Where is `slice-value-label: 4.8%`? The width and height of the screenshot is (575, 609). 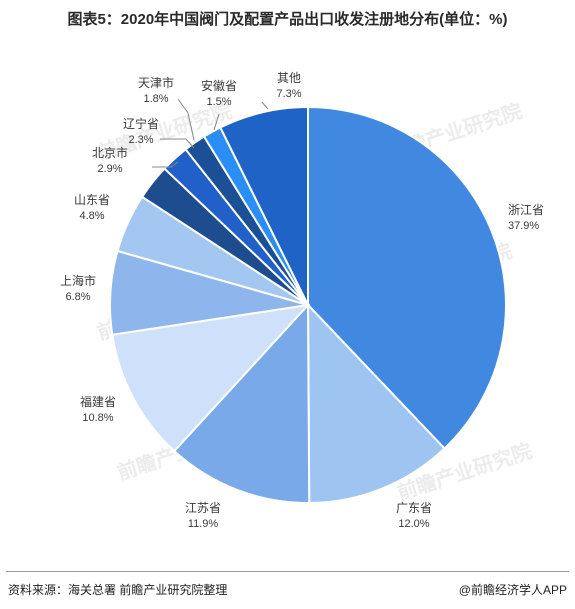
slice-value-label: 4.8% is located at coordinates (91, 216).